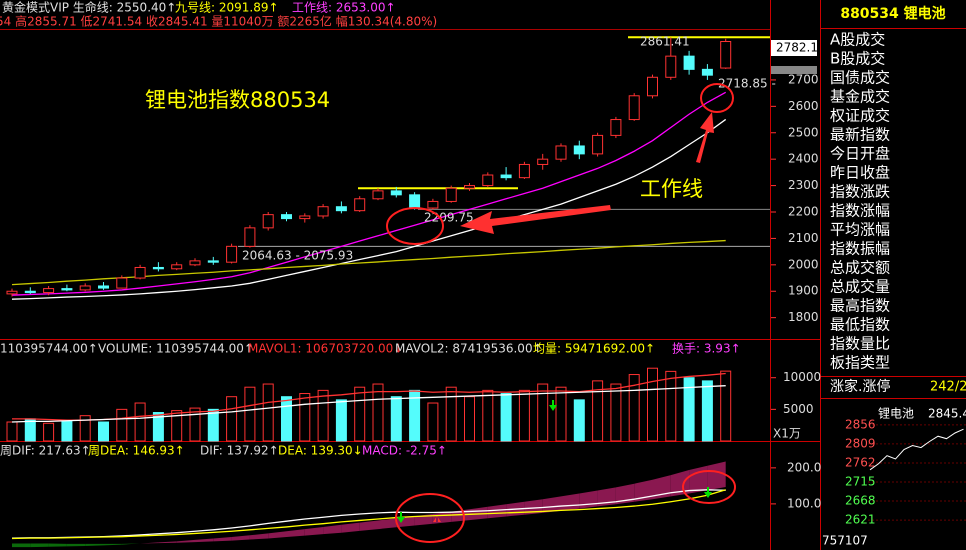 Image resolution: width=966 pixels, height=550 pixels. What do you see at coordinates (857, 40) in the screenshot?
I see `menu-item: A股成交` at bounding box center [857, 40].